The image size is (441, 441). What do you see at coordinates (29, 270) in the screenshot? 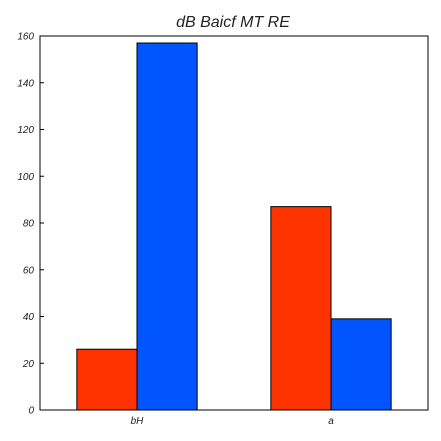
I see `y-tick-label: 60` at bounding box center [29, 270].